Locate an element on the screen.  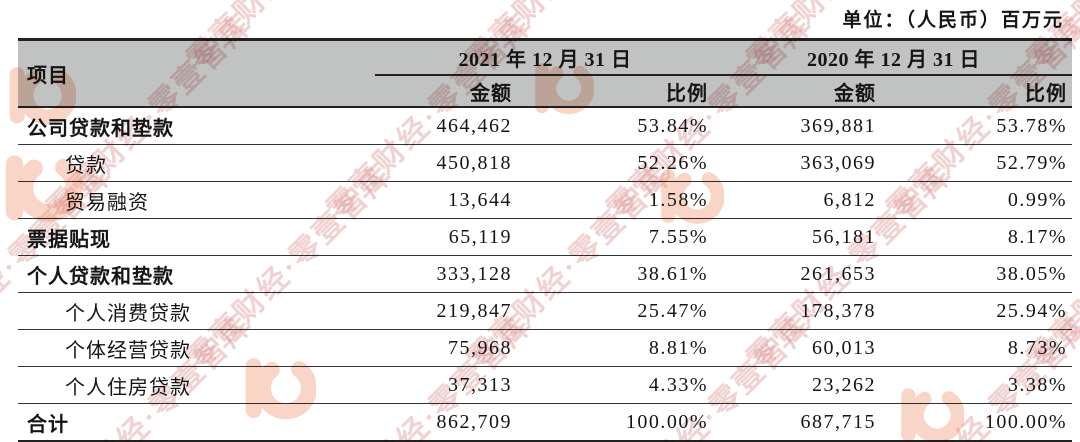
ratio-2020-cell: 25.94% is located at coordinates (977, 311).